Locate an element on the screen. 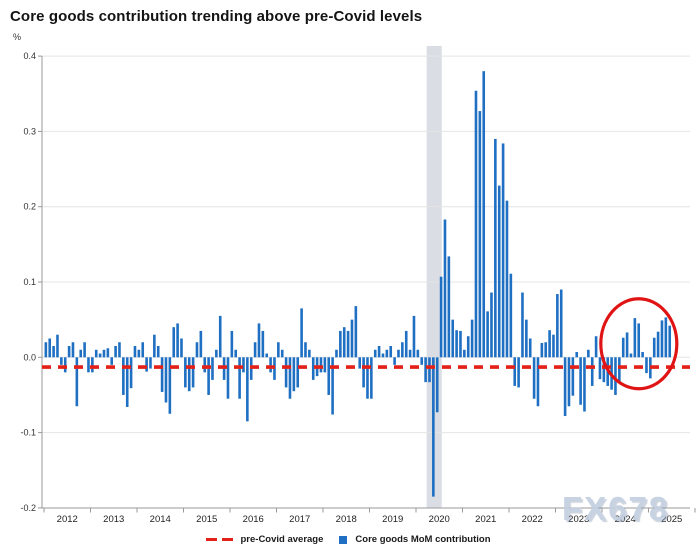  x-tick-label: 2019 is located at coordinates (392, 519).